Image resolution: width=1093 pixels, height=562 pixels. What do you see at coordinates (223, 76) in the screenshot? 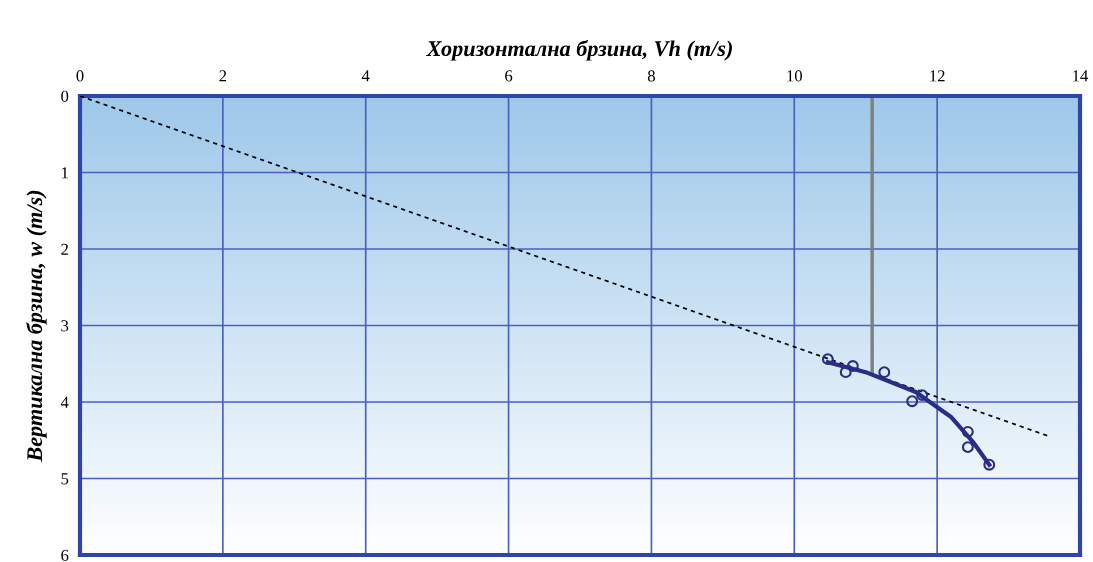
I see `x-tick-label: 2` at bounding box center [223, 76].